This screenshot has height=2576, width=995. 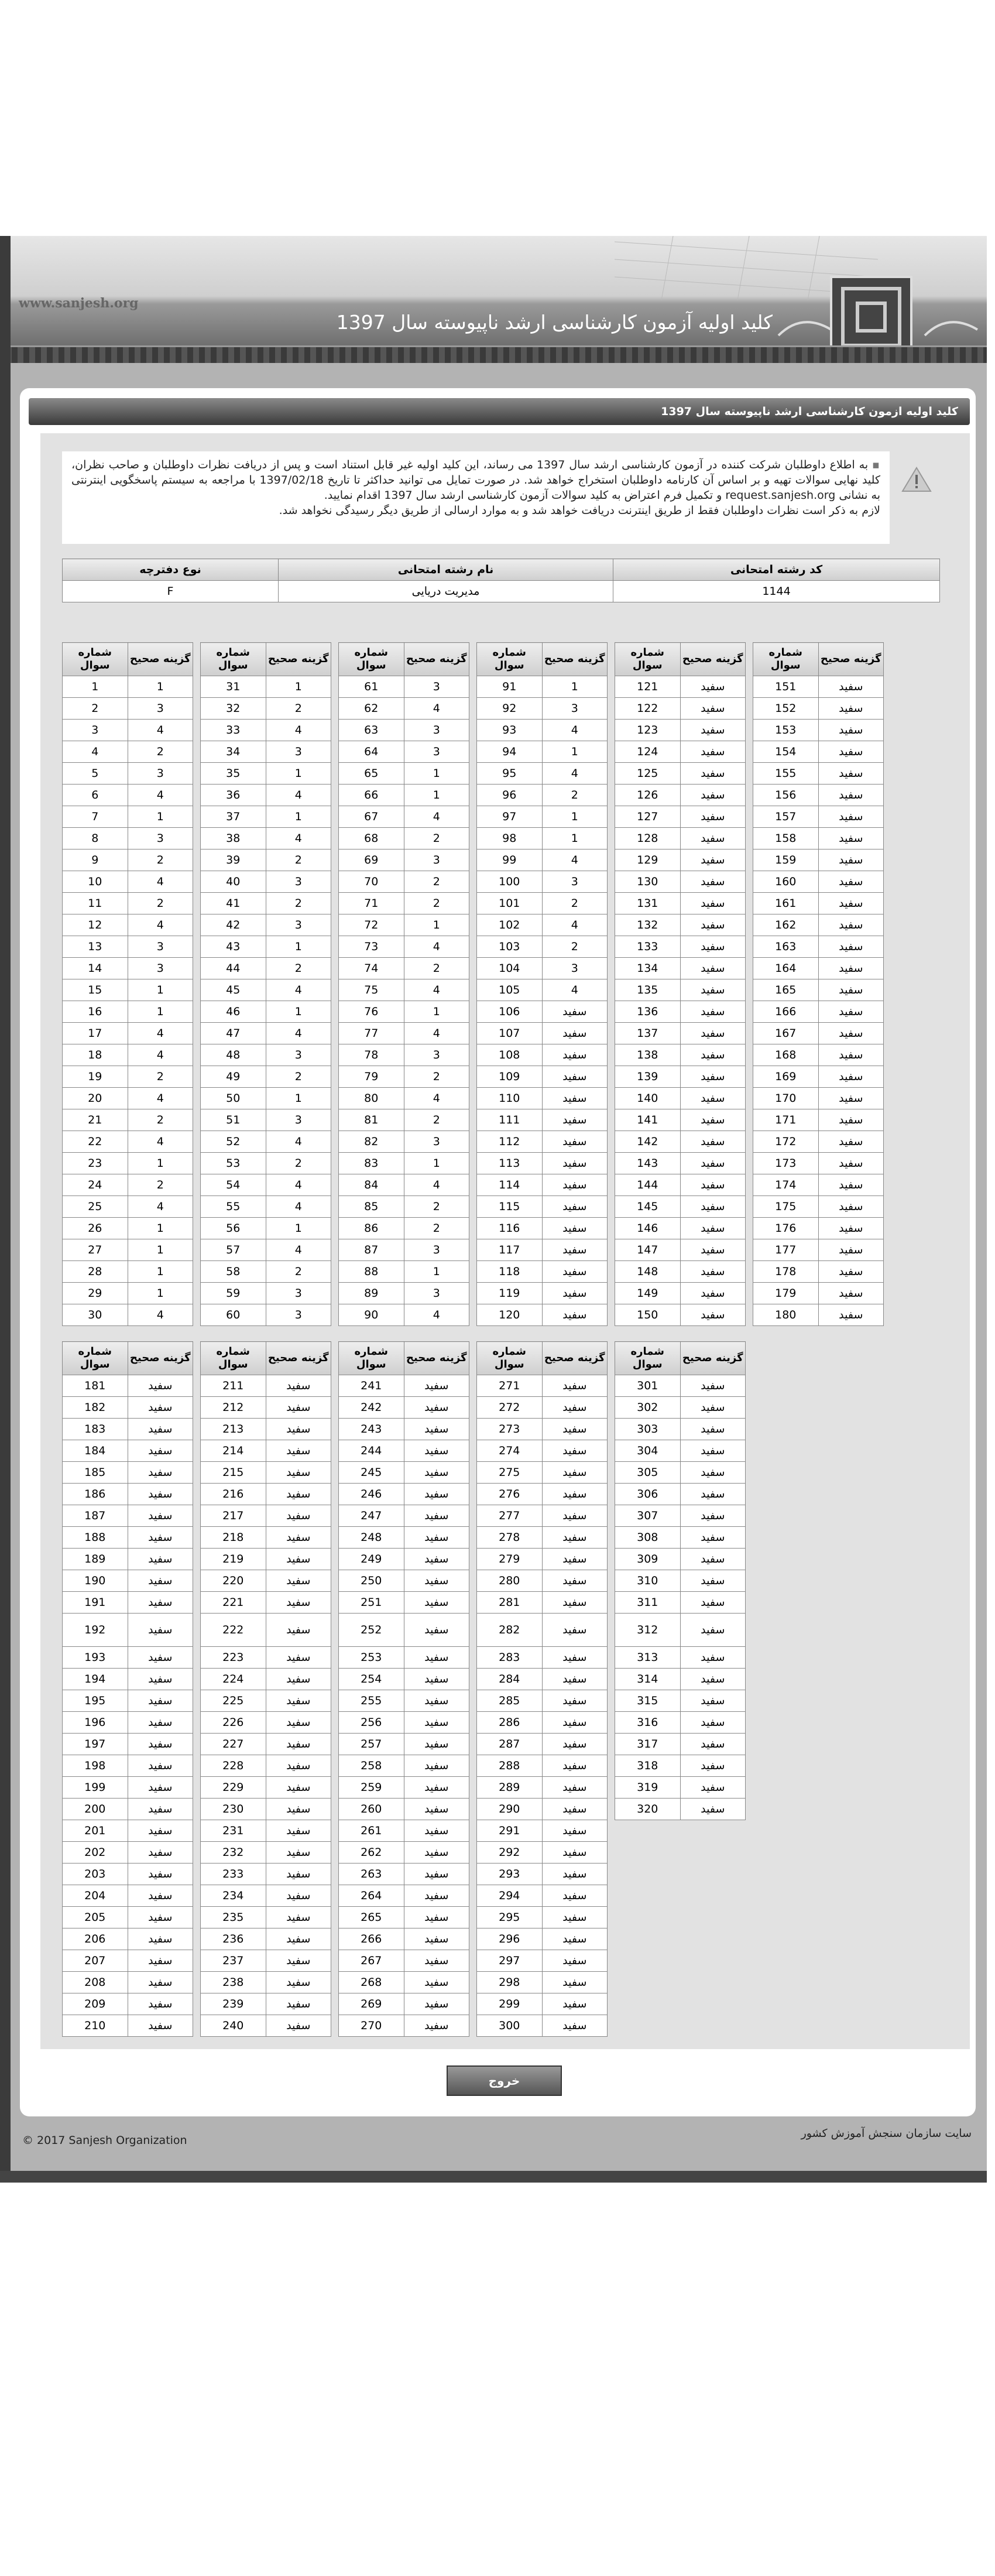 What do you see at coordinates (680, 1163) in the screenshot?
I see `answer-row: 143 سفید` at bounding box center [680, 1163].